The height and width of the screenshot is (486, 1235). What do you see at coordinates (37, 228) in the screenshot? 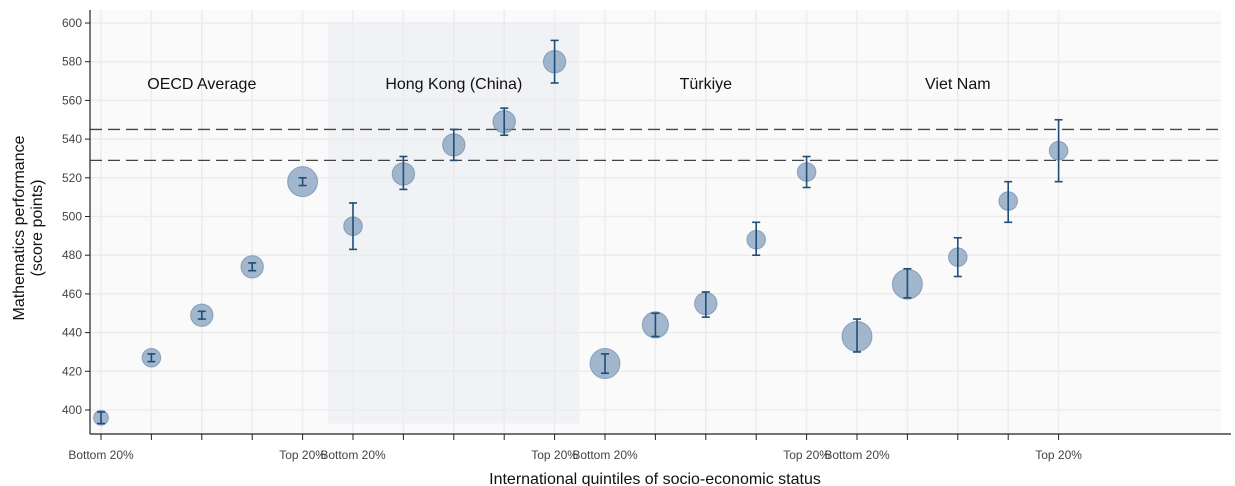
I see `y-axis-title-line2: (score points)` at bounding box center [37, 228].